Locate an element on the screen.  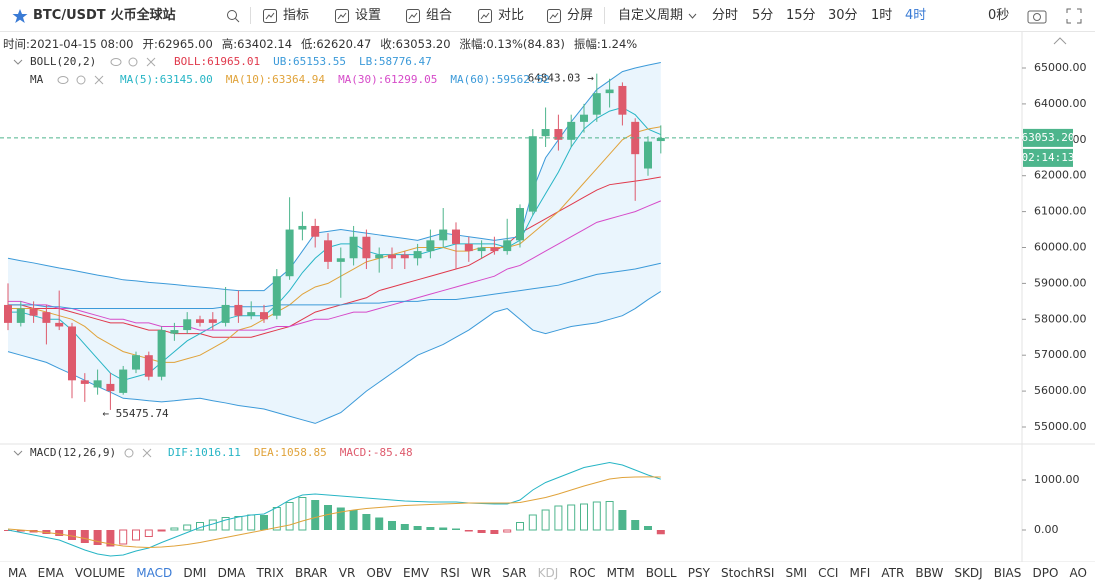
tool-button: 分屏 is located at coordinates (569, 15).